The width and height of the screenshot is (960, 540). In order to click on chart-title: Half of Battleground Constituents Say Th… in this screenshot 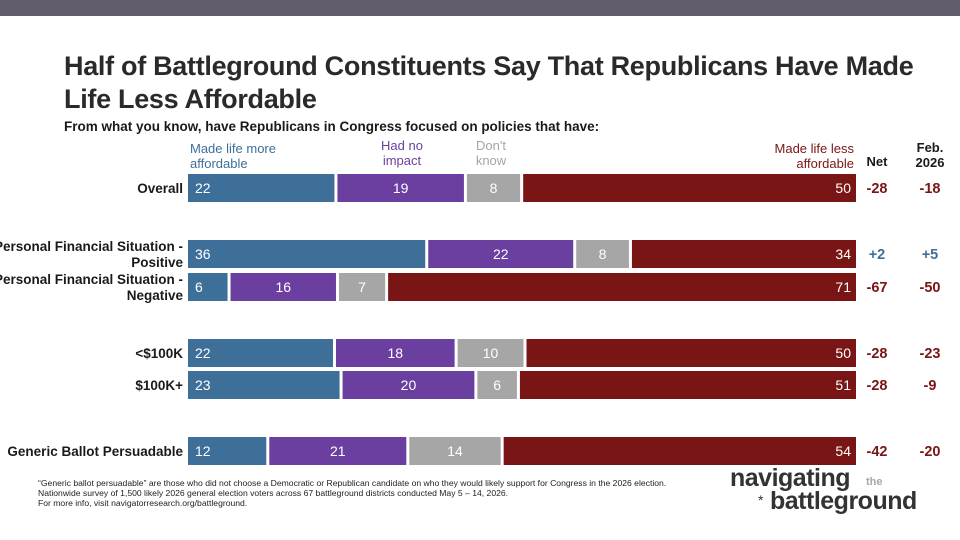, I will do `click(489, 82)`.